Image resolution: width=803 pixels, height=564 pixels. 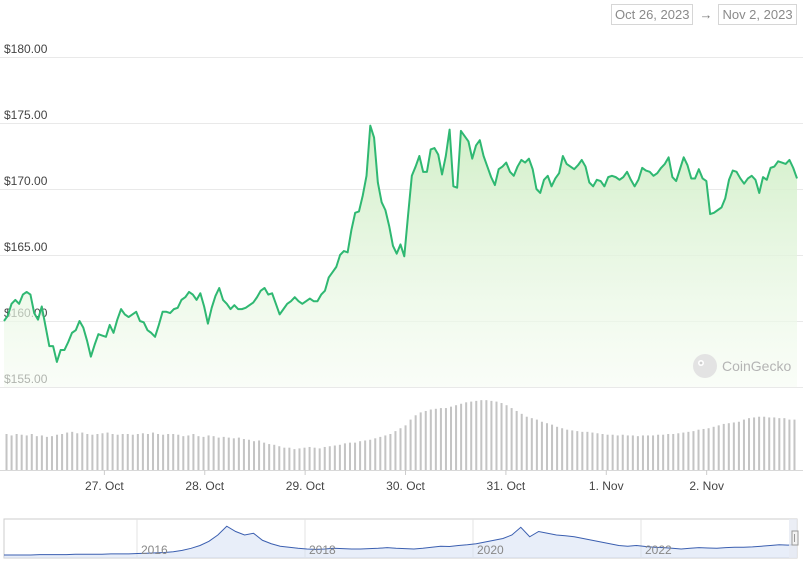 What do you see at coordinates (322, 550) in the screenshot?
I see `navigator-year-label: 2018` at bounding box center [322, 550].